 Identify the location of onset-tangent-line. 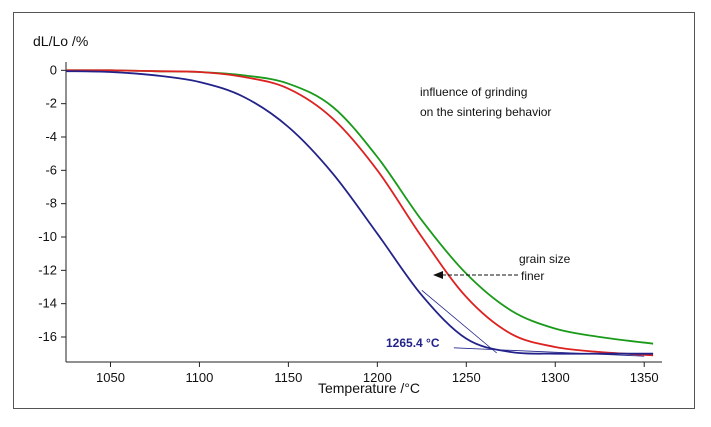
(459, 322).